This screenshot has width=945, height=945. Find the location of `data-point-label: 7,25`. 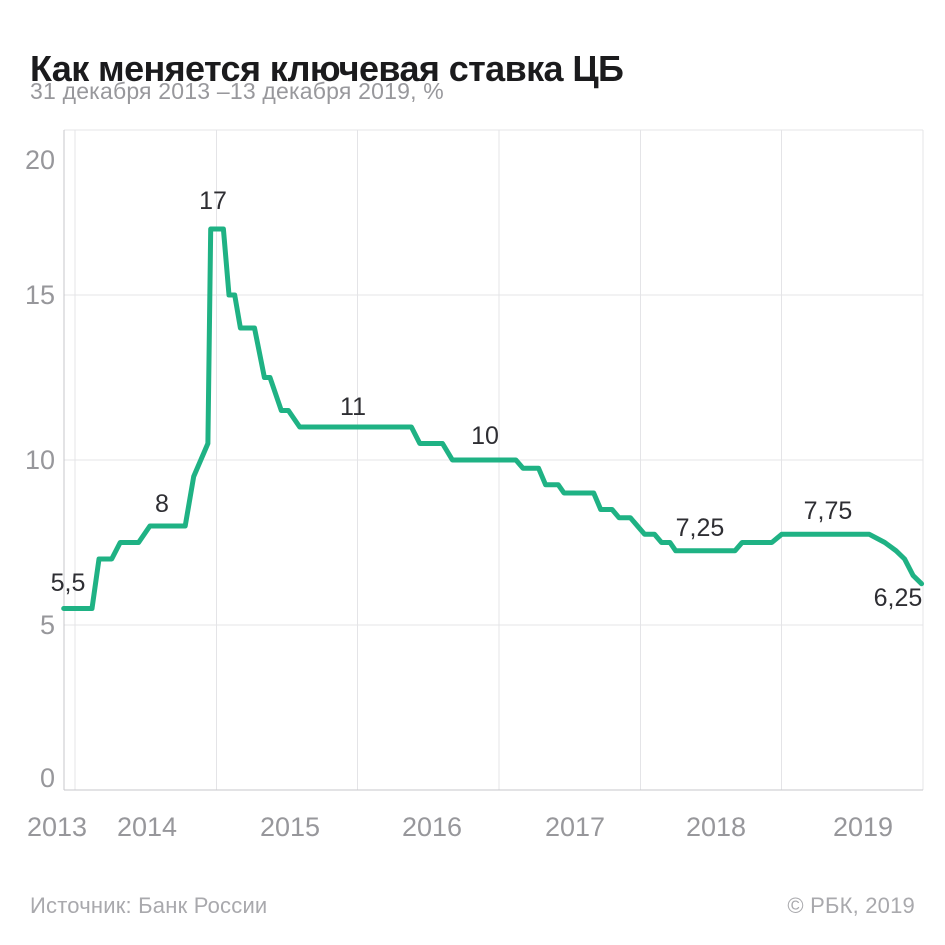

data-point-label: 7,25 is located at coordinates (700, 528).